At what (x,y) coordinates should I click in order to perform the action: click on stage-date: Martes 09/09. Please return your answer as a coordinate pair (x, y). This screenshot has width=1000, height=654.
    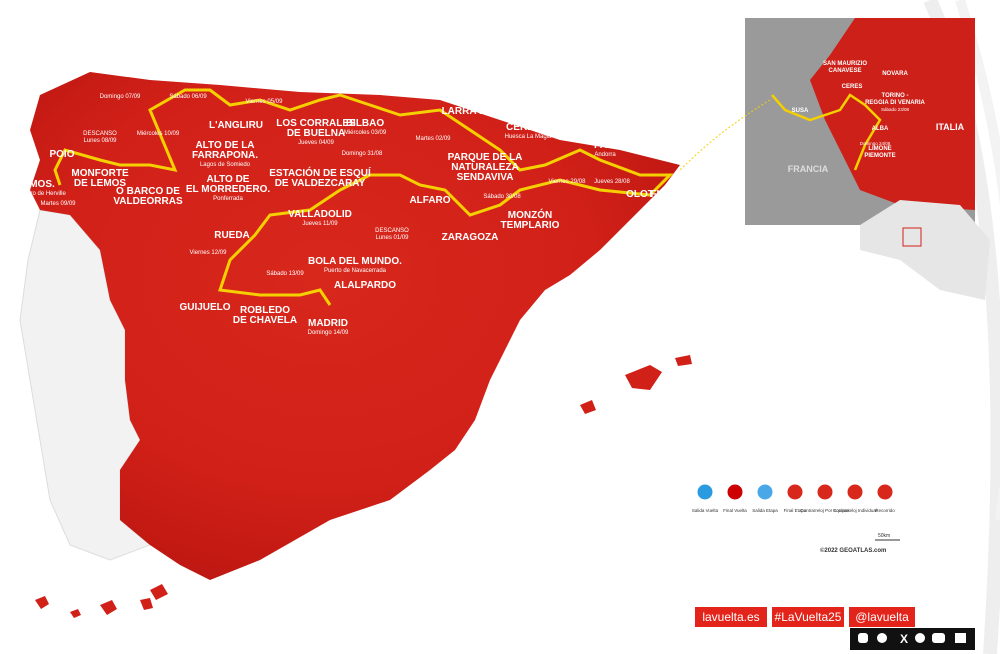
    Looking at the image, I should click on (58, 204).